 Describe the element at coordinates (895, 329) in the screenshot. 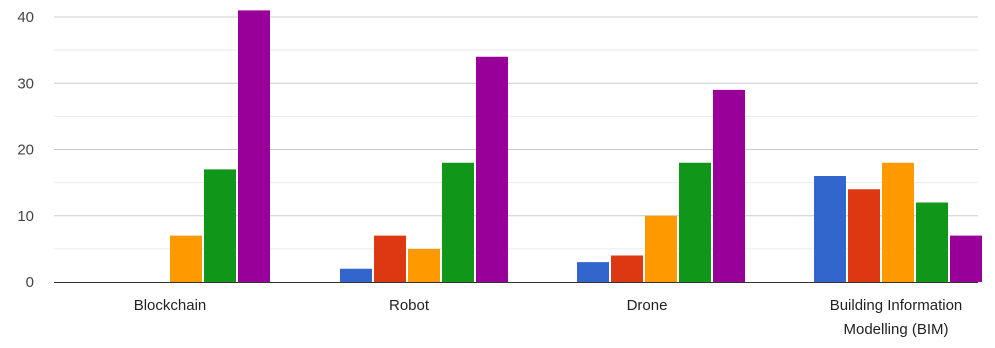

I see `category-label: Modelling (BIM)` at that location.